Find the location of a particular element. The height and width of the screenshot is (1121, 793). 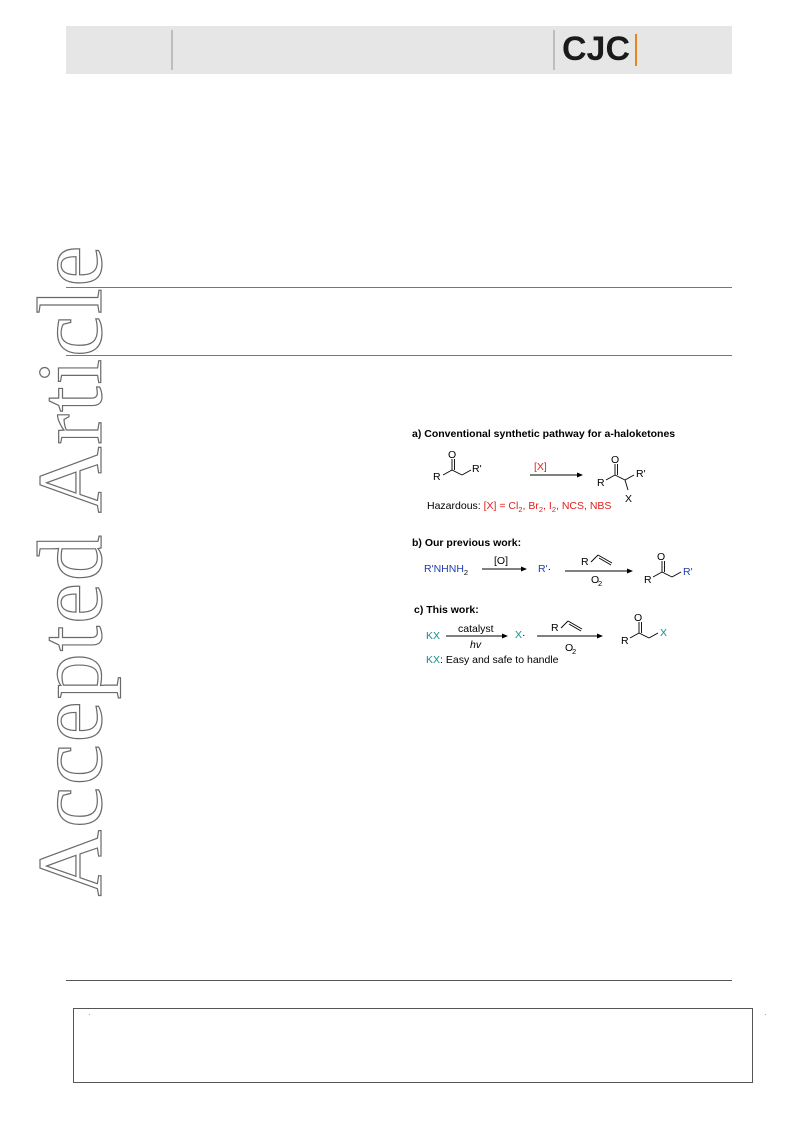

scheme-c-product is located at coordinates (644, 630).